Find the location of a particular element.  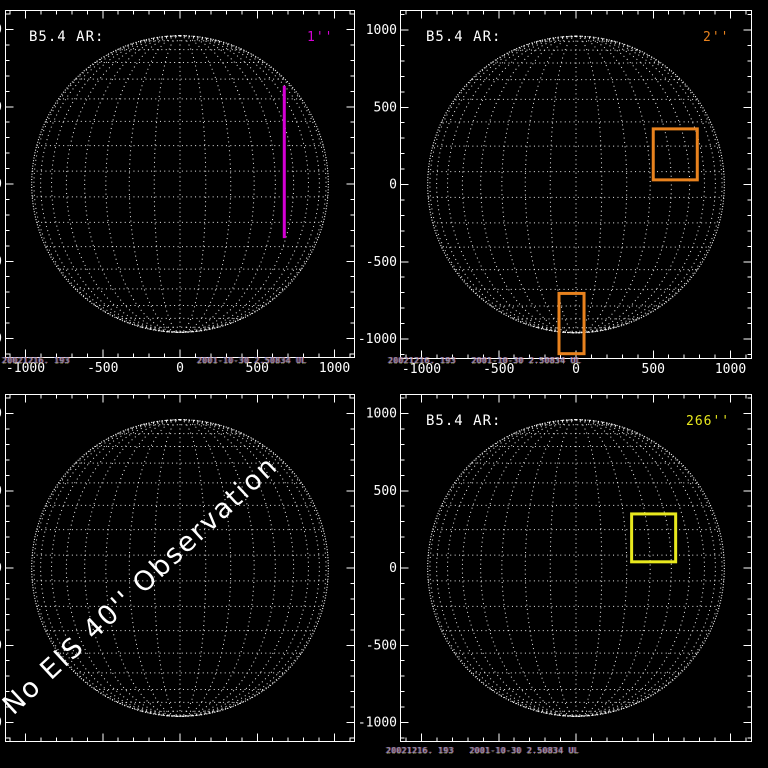

panel2-title: B5.4 AR: is located at coordinates (464, 37).